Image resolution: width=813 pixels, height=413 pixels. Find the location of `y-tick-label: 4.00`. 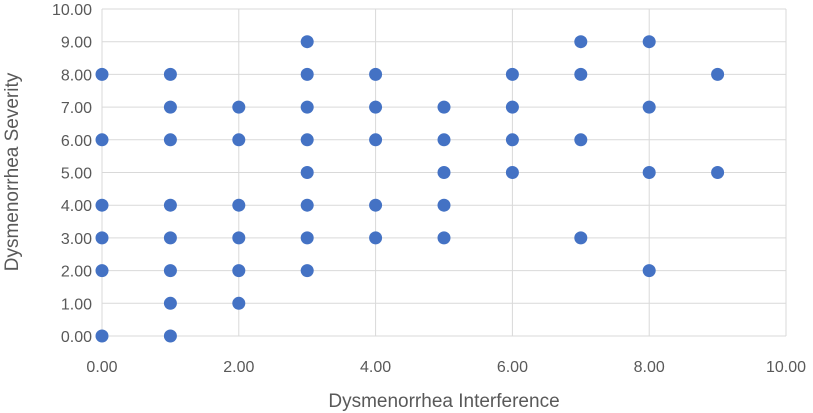

y-tick-label: 4.00 is located at coordinates (76, 206).